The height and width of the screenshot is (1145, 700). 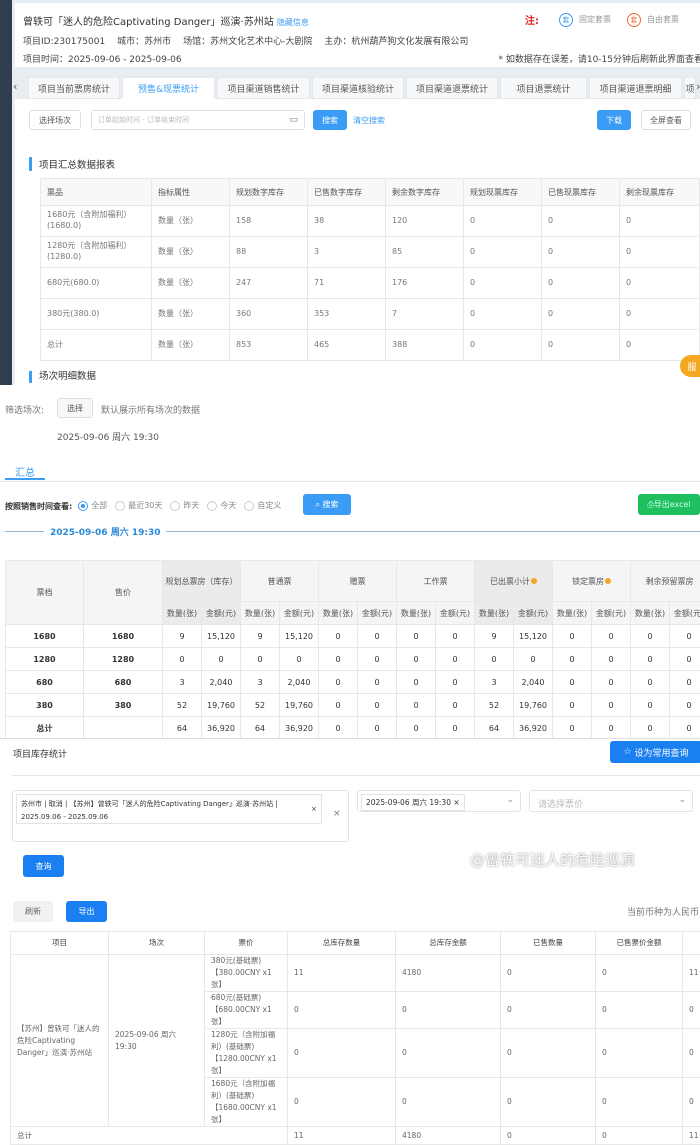 I want to click on inventory-cell: 1280元（含附加福利）(基础票)【1280.00CNY x1张】, so click(x=246, y=1053).